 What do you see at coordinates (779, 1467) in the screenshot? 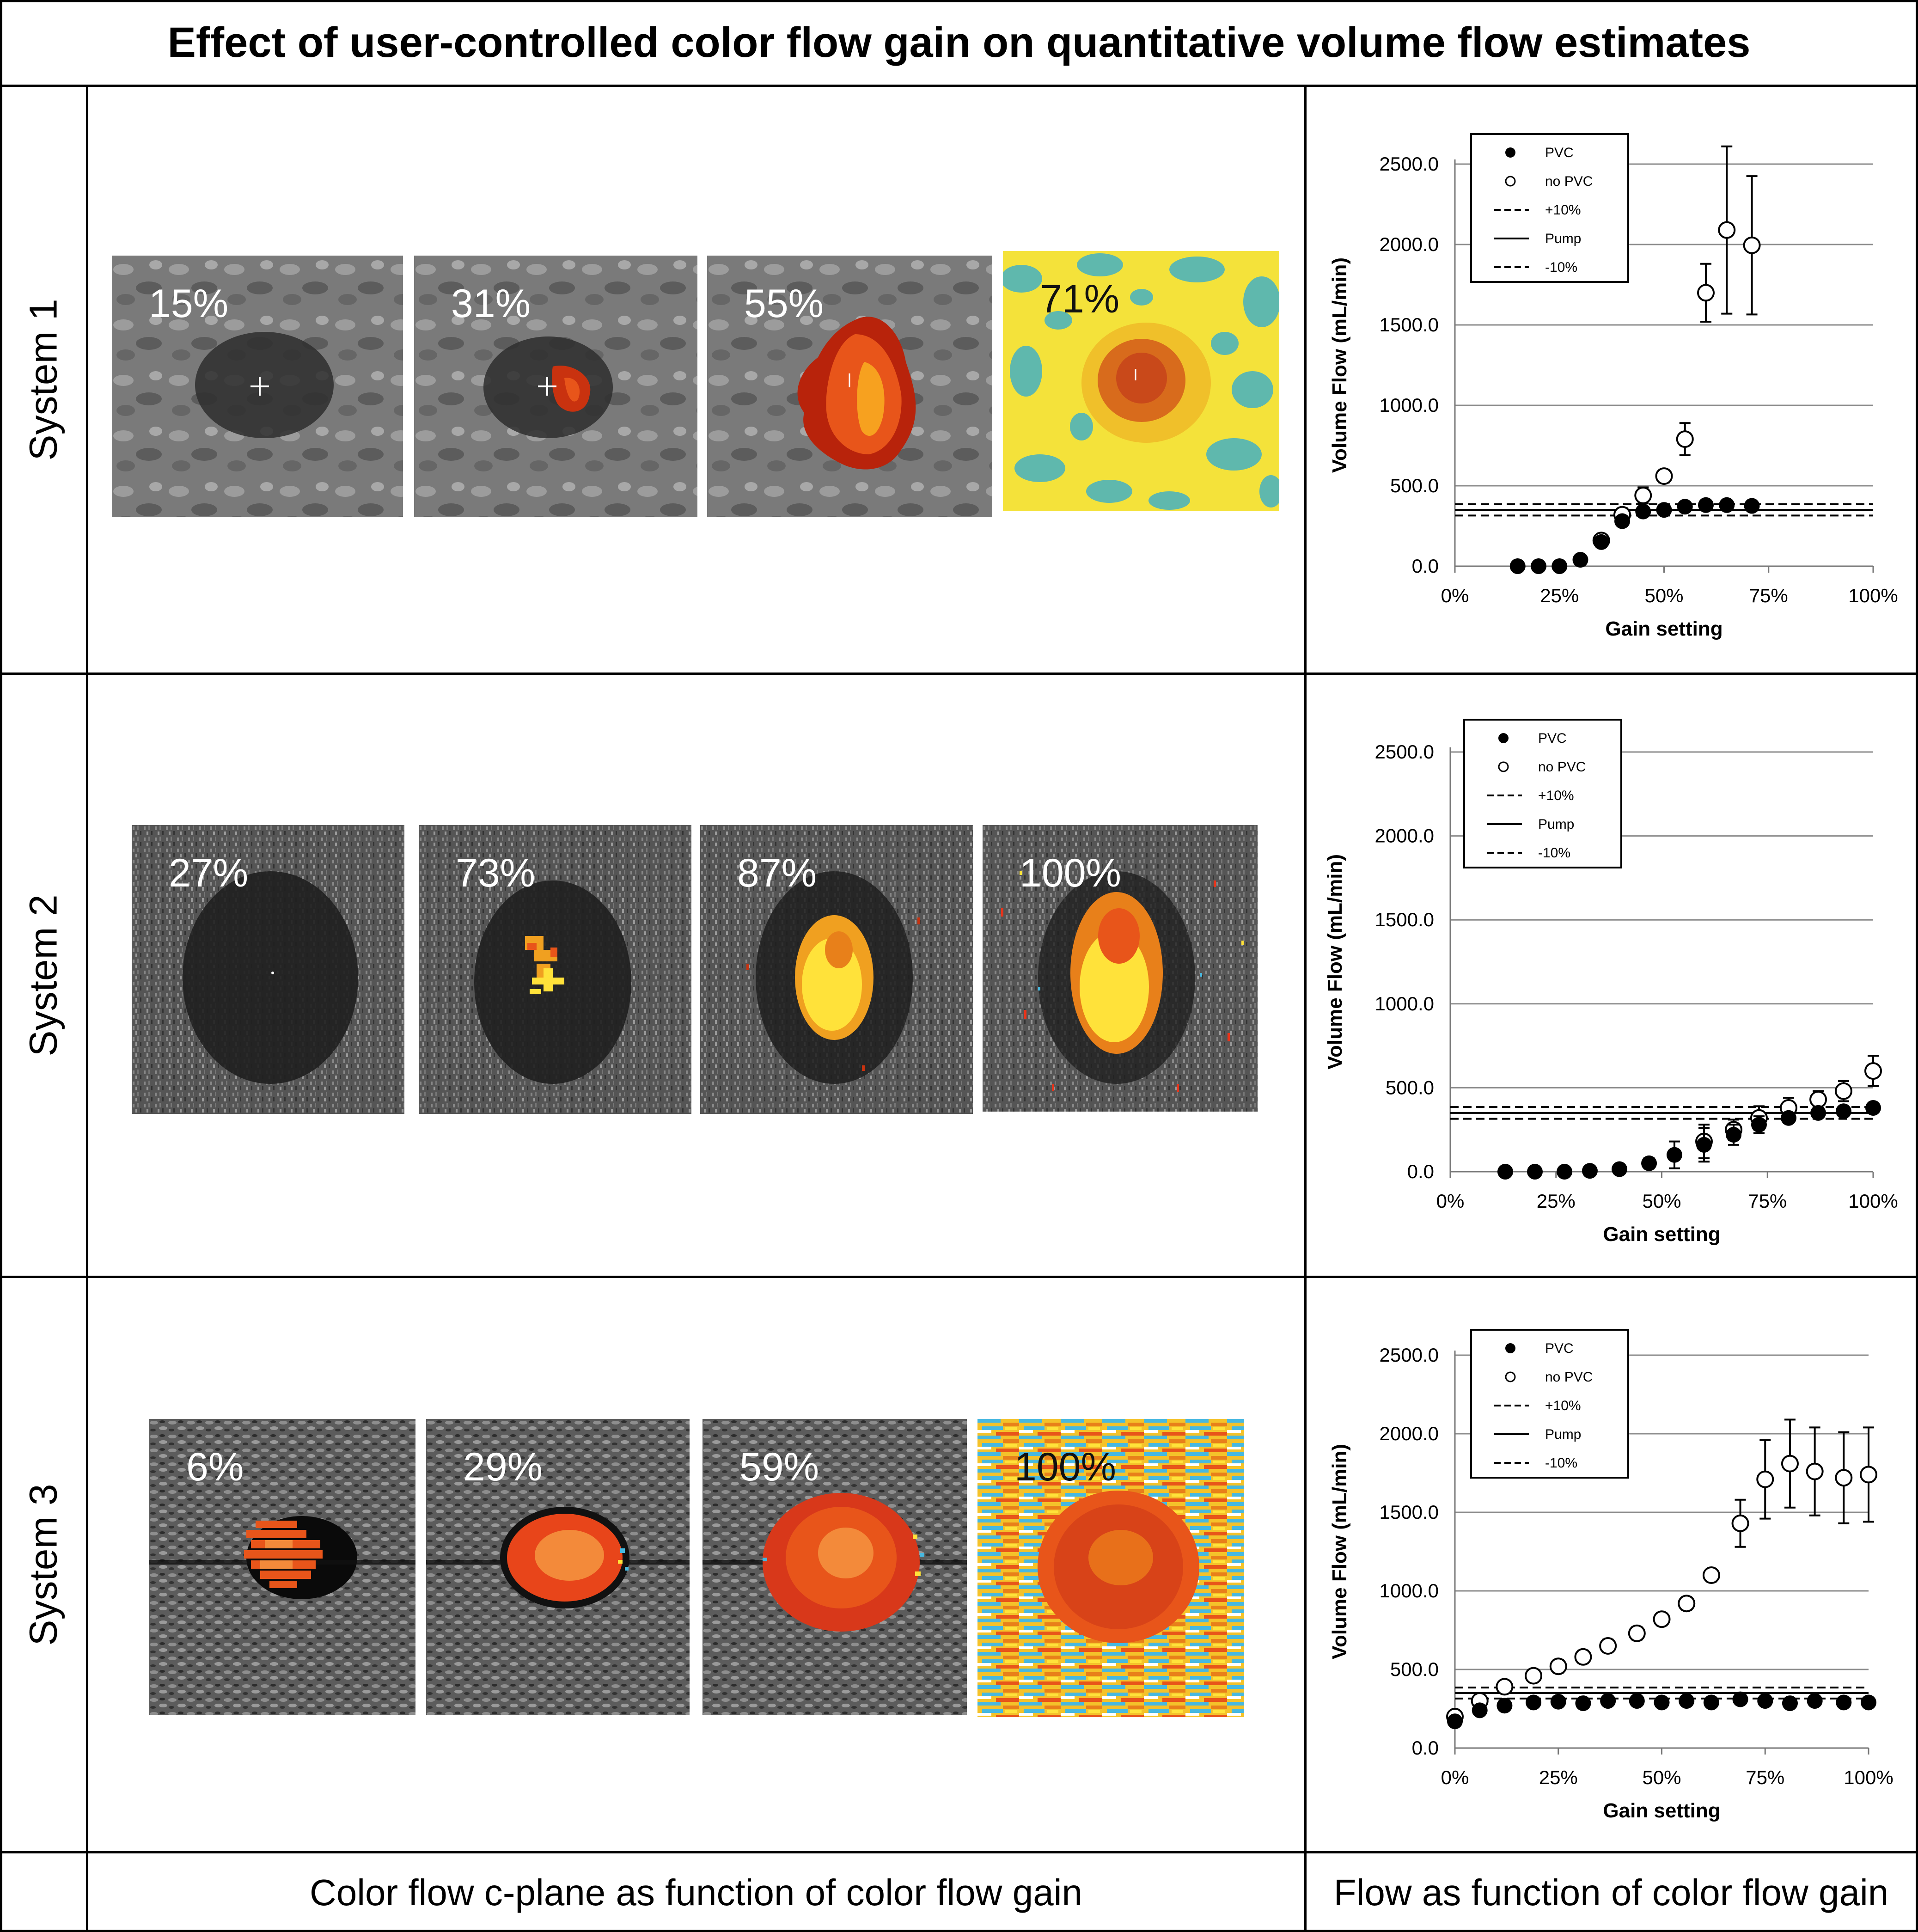
I see `gain-label: 59%` at bounding box center [779, 1467].